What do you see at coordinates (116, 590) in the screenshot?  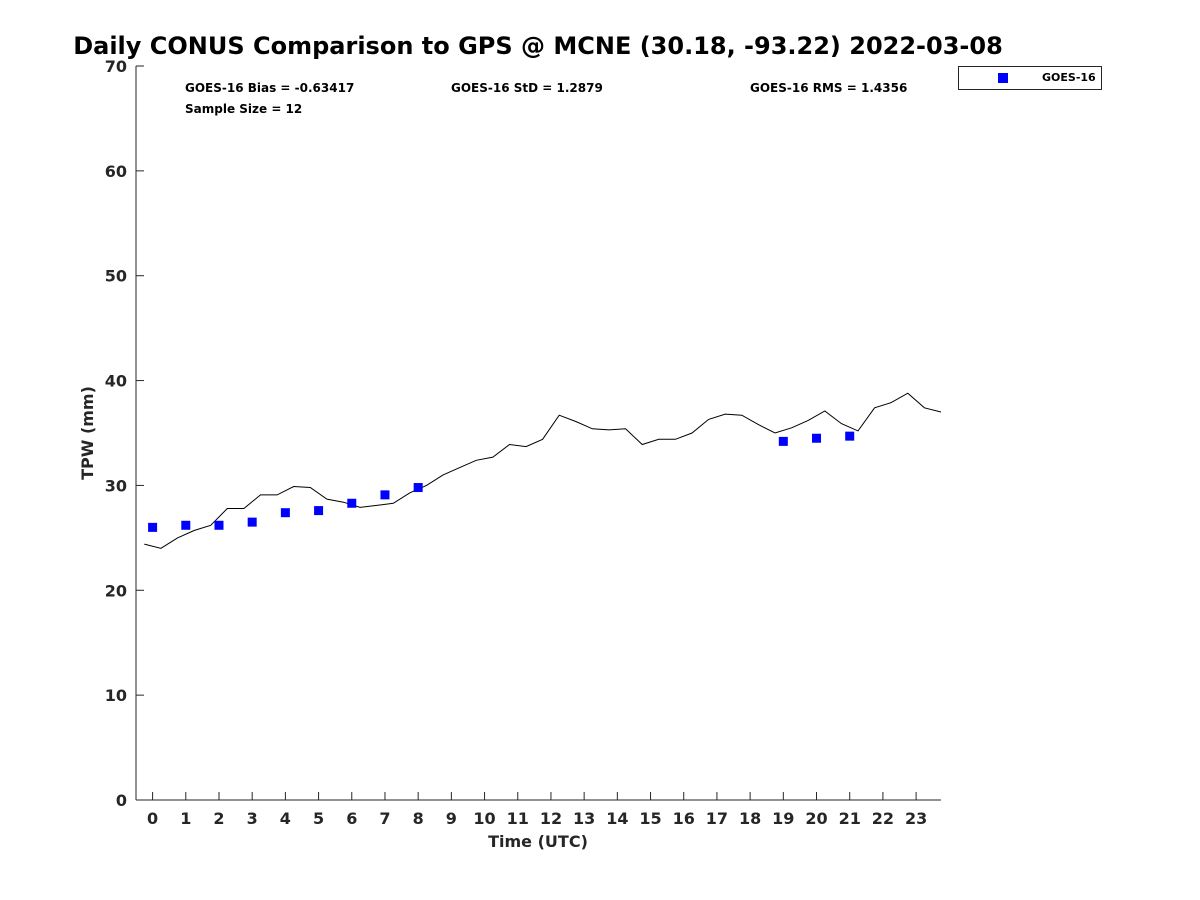 I see `y-tick-label: 20` at bounding box center [116, 590].